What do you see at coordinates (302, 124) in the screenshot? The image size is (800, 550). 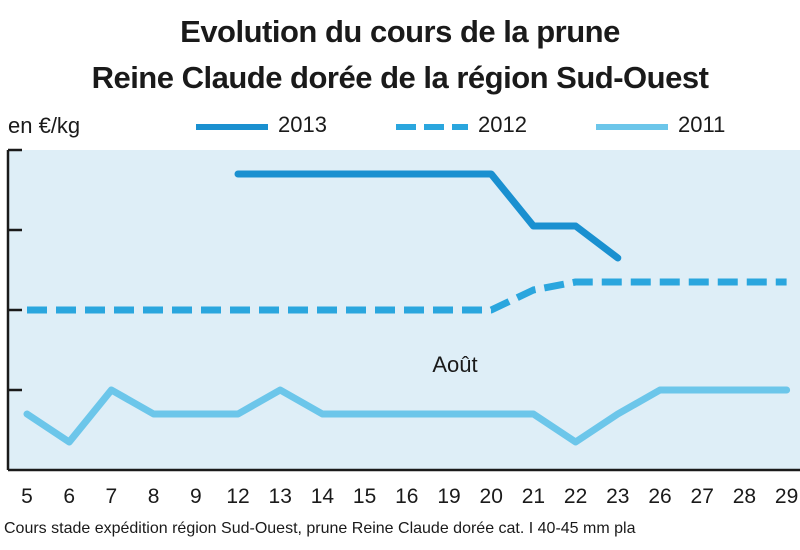 I see `legend-label-2013: 2013` at bounding box center [302, 124].